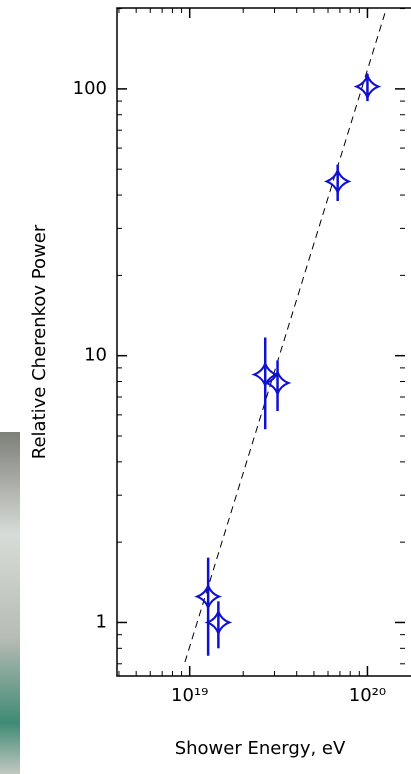 This screenshot has width=411, height=774. What do you see at coordinates (39, 341) in the screenshot?
I see `y-axis-label: Relative Cherenkov Power` at bounding box center [39, 341].